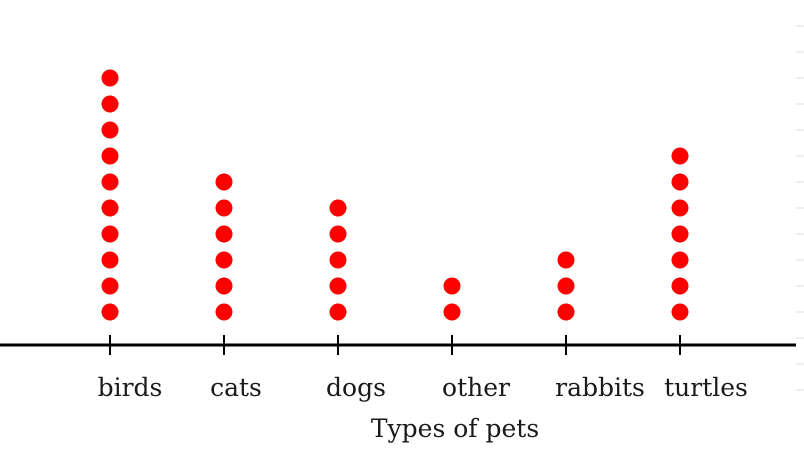 This screenshot has width=804, height=458. What do you see at coordinates (455, 428) in the screenshot?
I see `x-axis-title: Types of pets` at bounding box center [455, 428].